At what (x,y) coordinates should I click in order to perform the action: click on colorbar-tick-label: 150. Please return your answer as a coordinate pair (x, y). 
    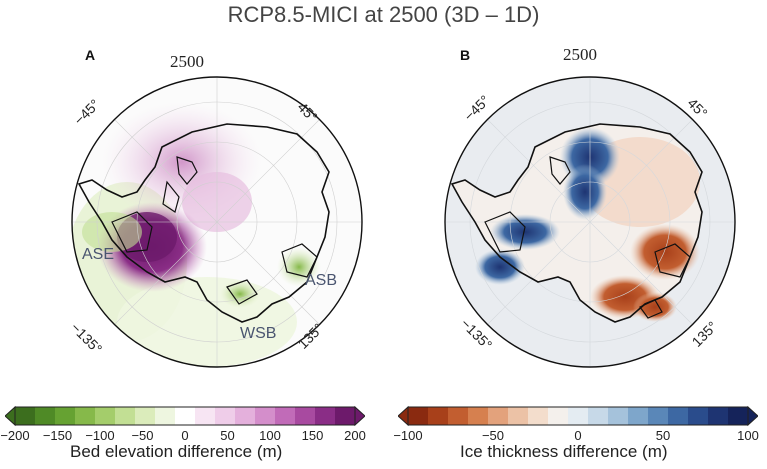
    Looking at the image, I should click on (312, 435).